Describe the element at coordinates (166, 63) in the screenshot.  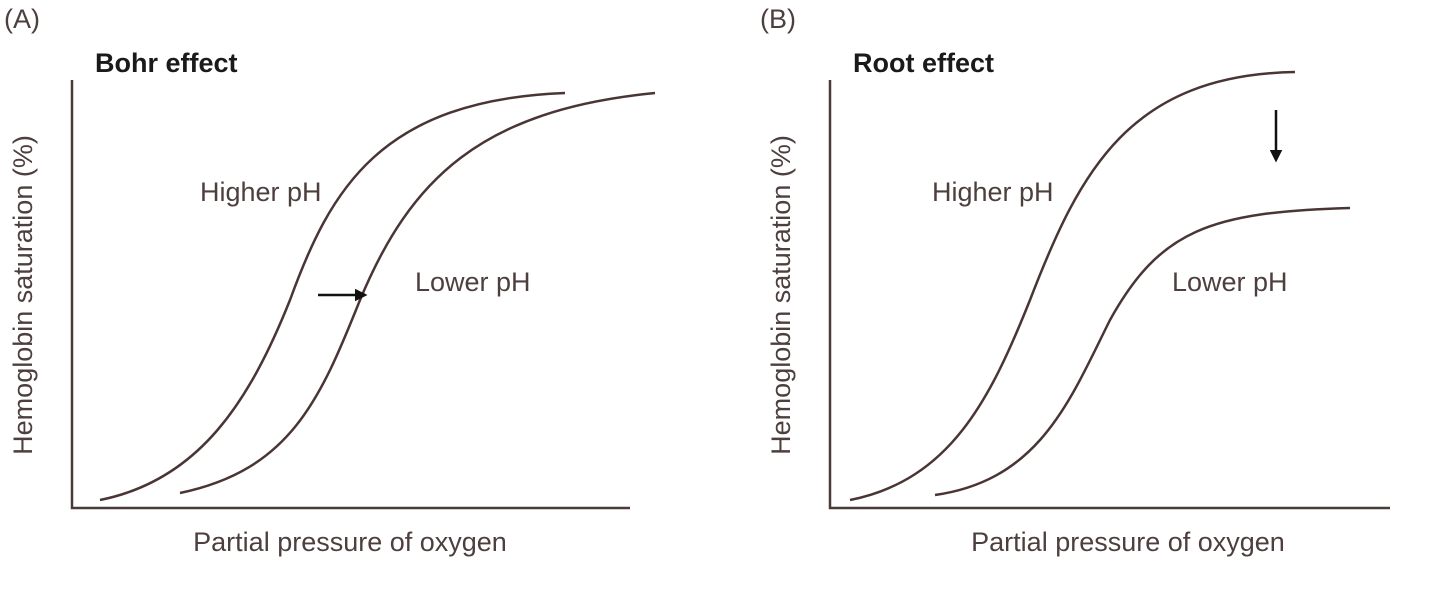
I see `panel-title: Bohr effect` at that location.